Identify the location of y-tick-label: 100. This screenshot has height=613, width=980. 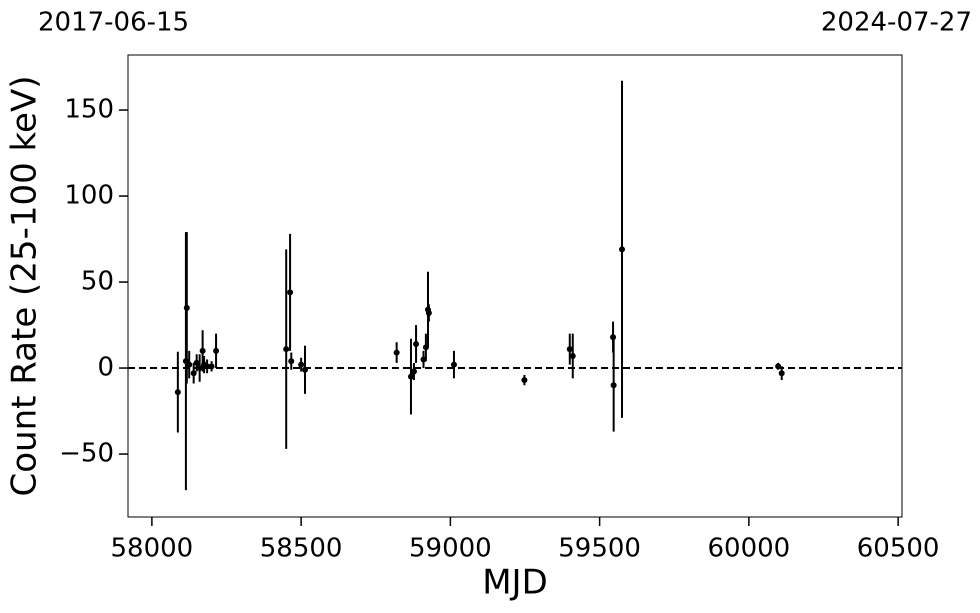
(89, 196).